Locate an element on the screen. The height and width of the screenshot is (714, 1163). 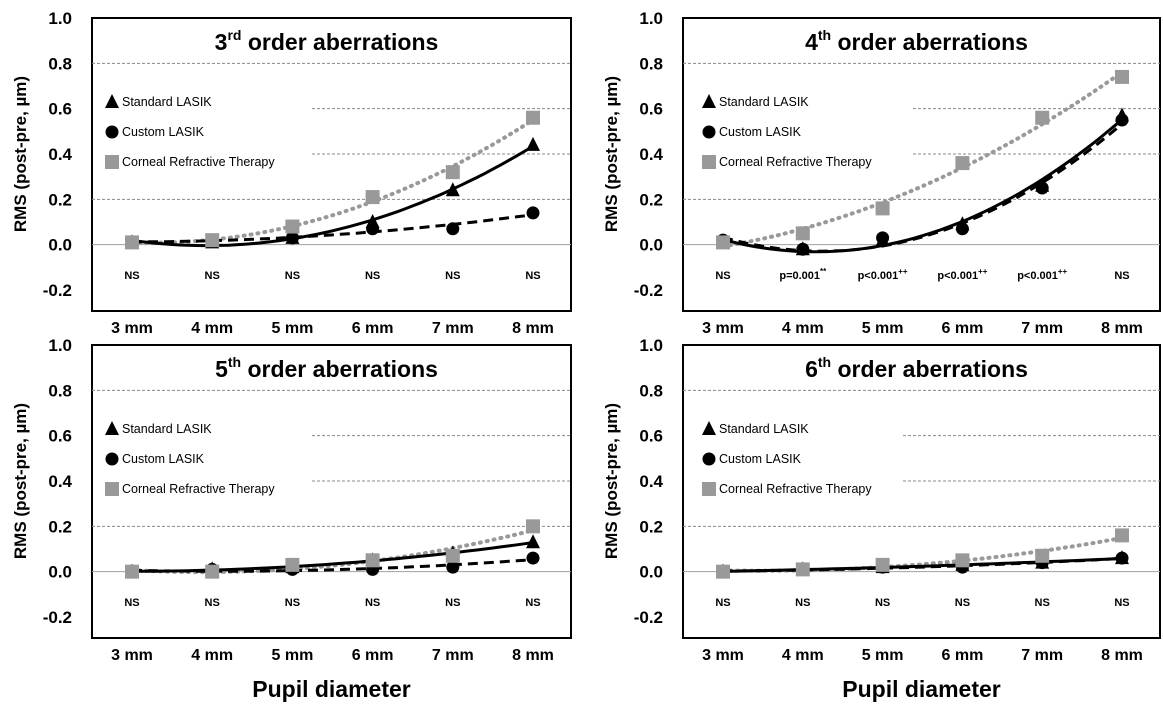
chart-title: 5th order aberrations is located at coordinates (326, 368).